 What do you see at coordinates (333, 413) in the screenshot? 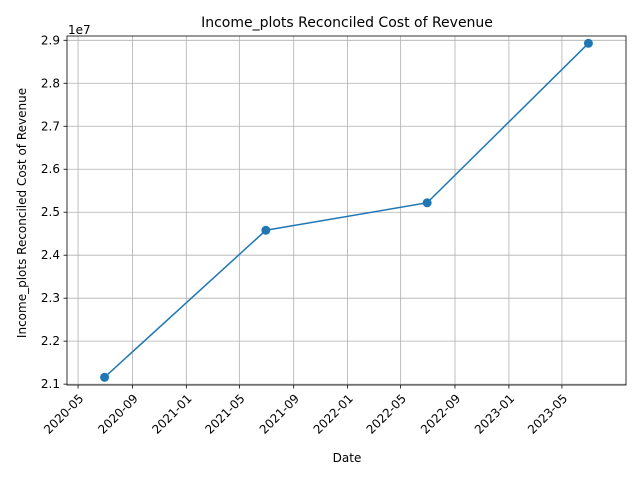
I see `x-tick-label: 2022-01` at bounding box center [333, 413].